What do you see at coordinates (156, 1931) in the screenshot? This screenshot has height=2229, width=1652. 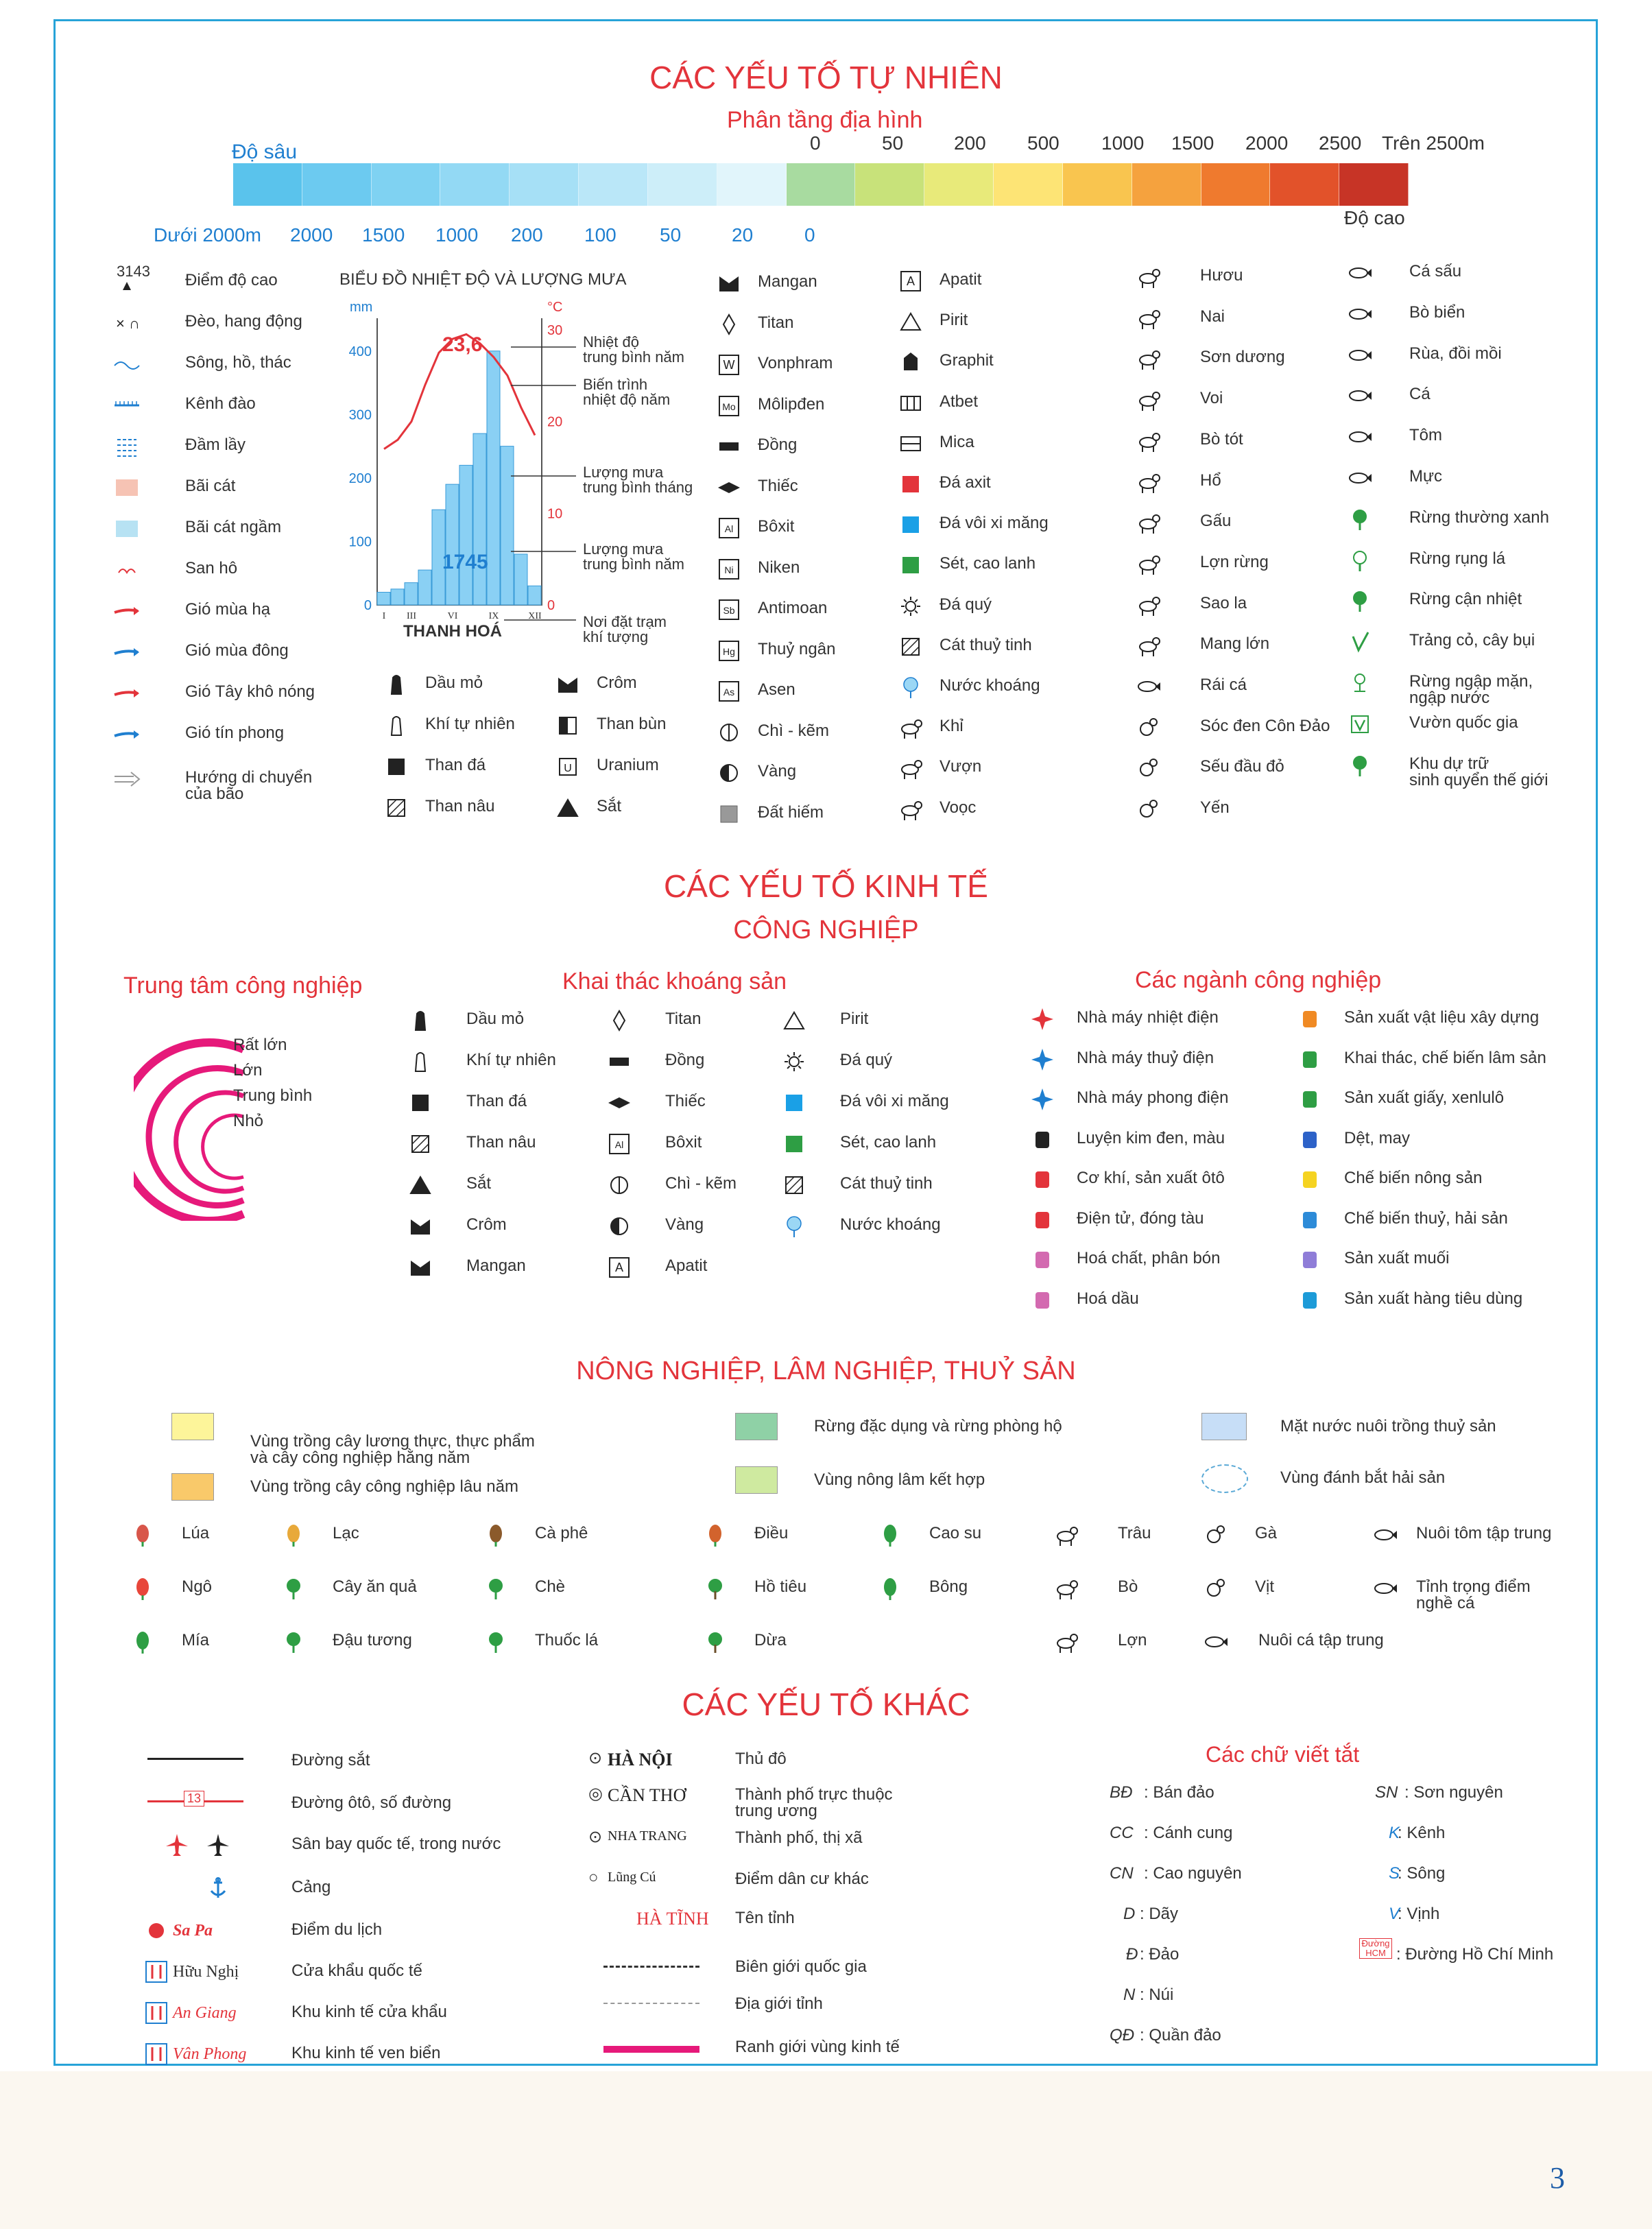 I see `tourism-icon` at bounding box center [156, 1931].